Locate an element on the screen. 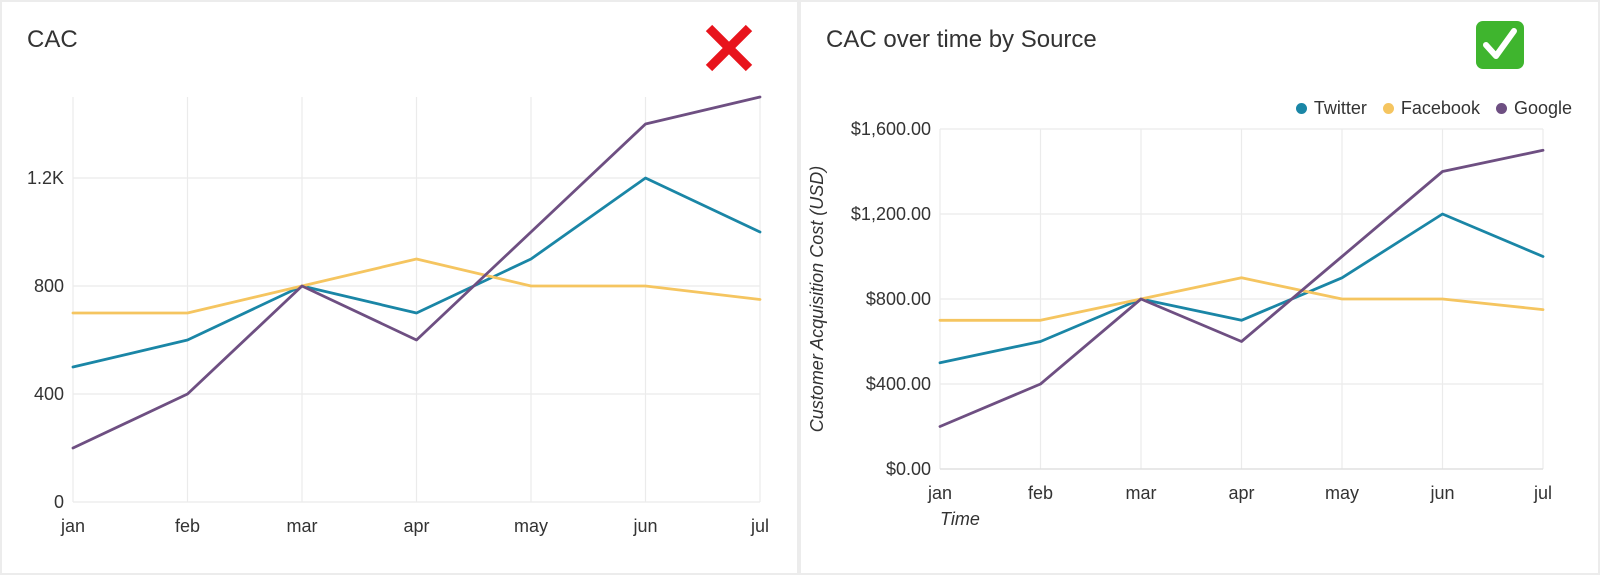  chart-title: CAC over time by Source is located at coordinates (961, 39).